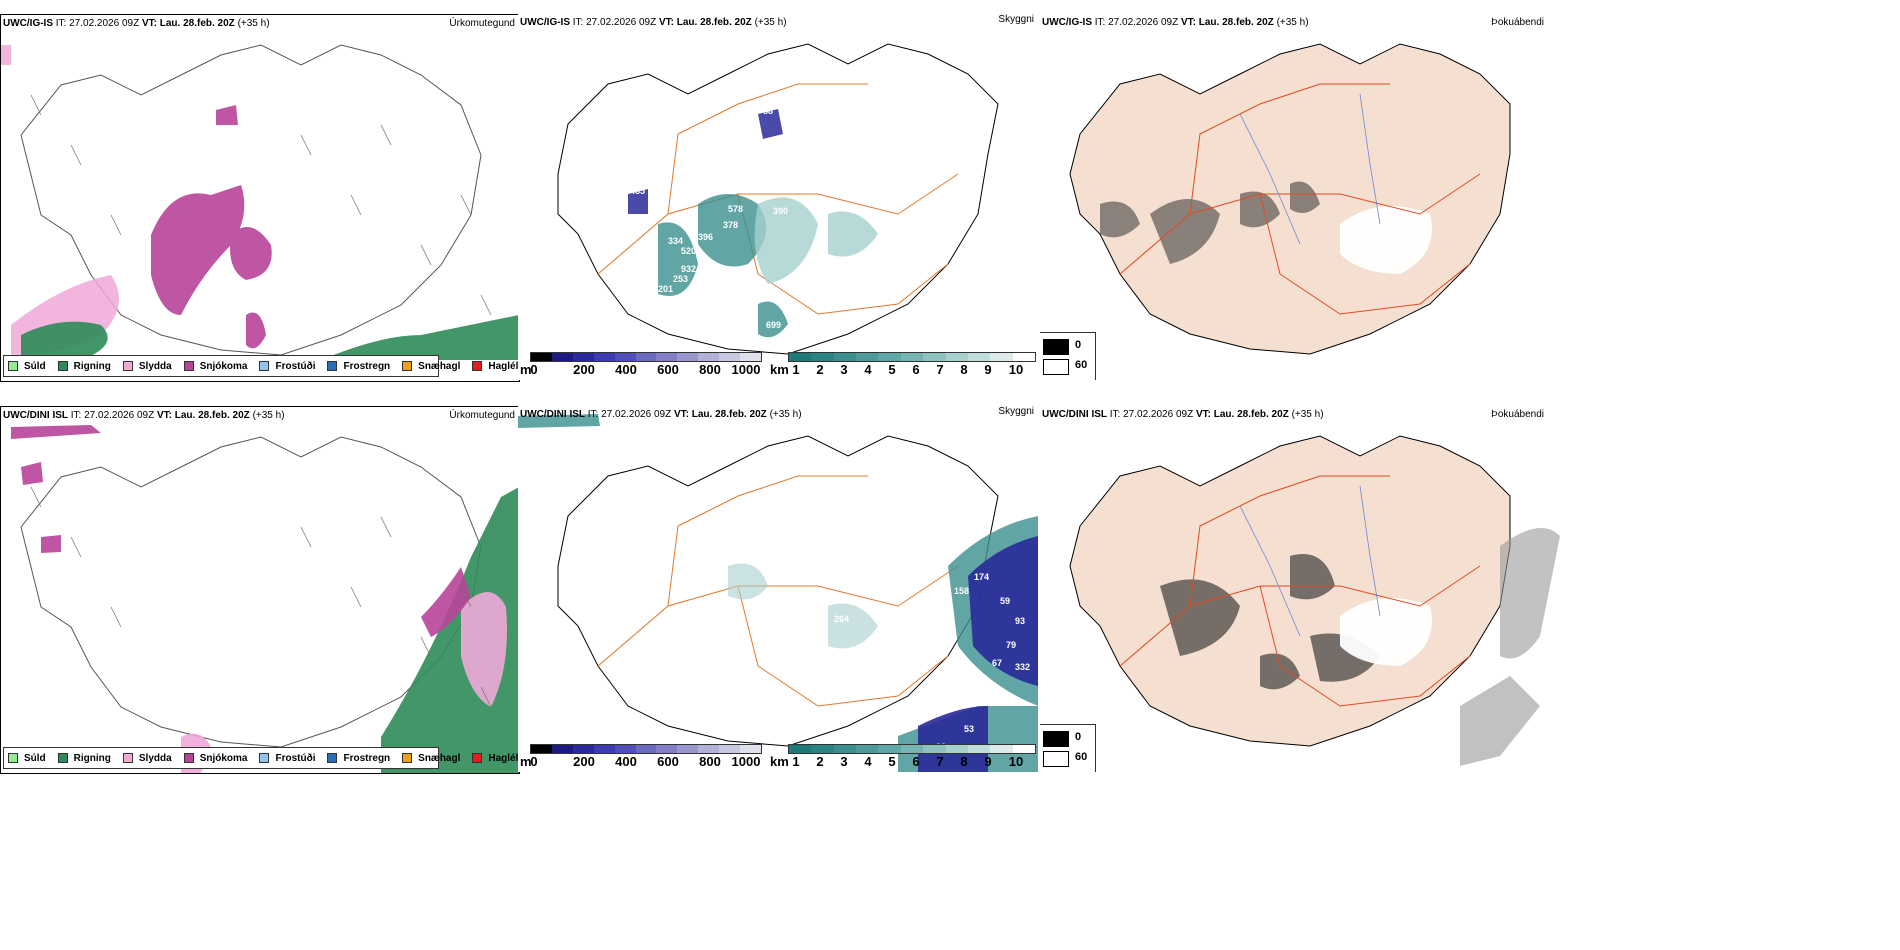 This screenshot has height=950, width=1900. What do you see at coordinates (1386, 240) in the screenshot?
I see `fog-clear-white` at bounding box center [1386, 240].